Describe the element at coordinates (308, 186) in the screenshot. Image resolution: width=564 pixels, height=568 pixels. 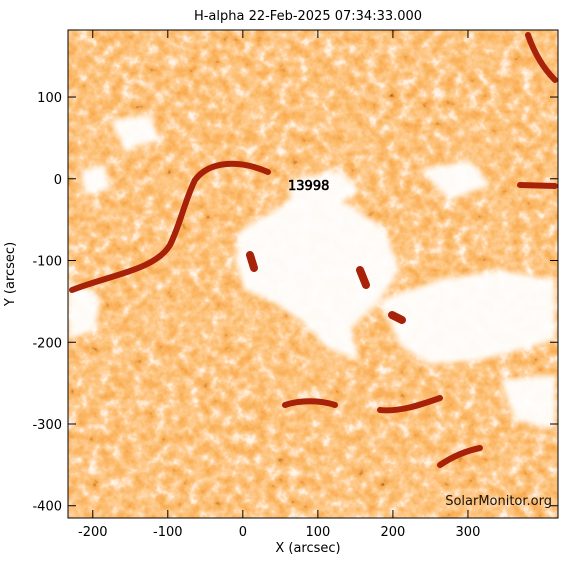
I see `region-label: 13998` at that location.